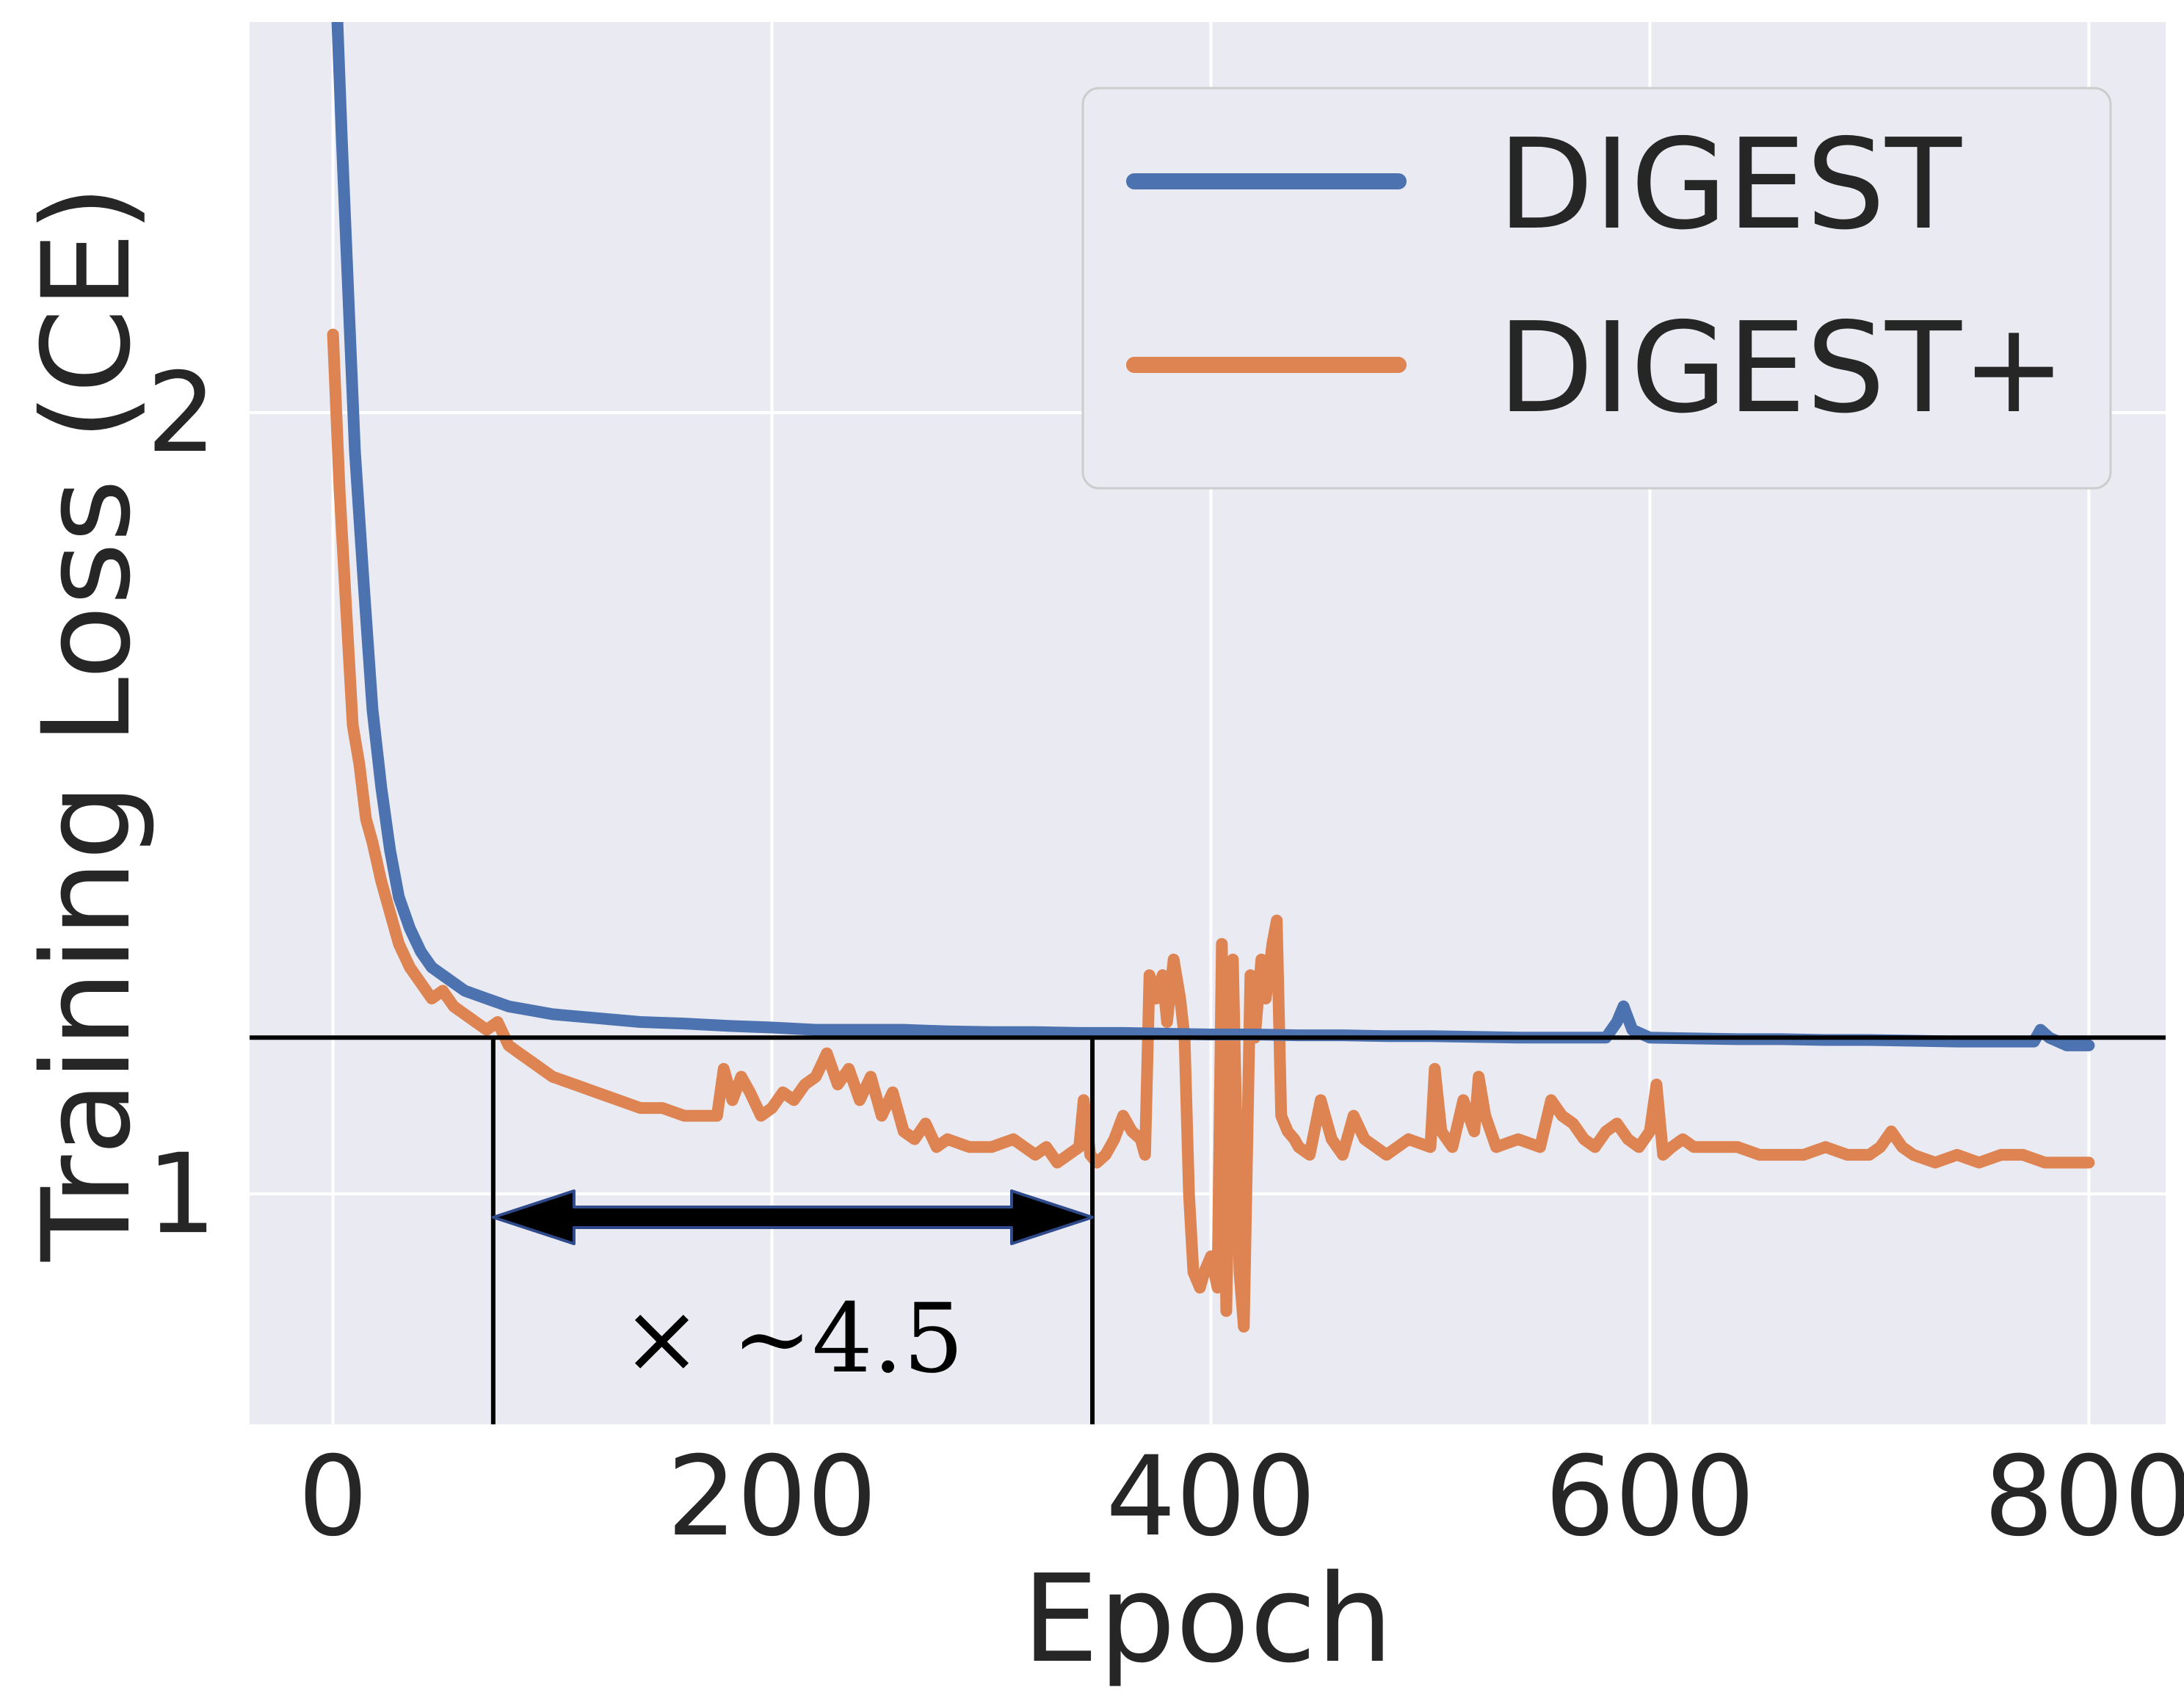 The width and height of the screenshot is (2184, 1696). What do you see at coordinates (1211, 1497) in the screenshot?
I see `x-tick-label-400: 400` at bounding box center [1211, 1497].